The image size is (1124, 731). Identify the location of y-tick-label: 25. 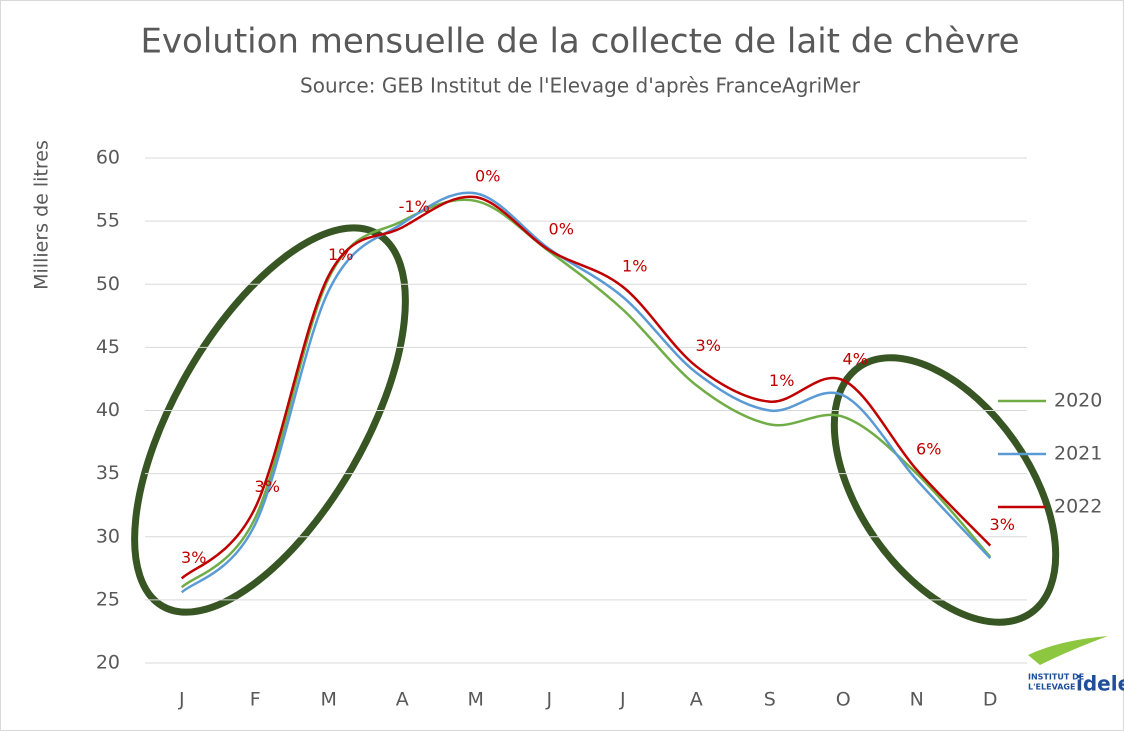
(108, 599).